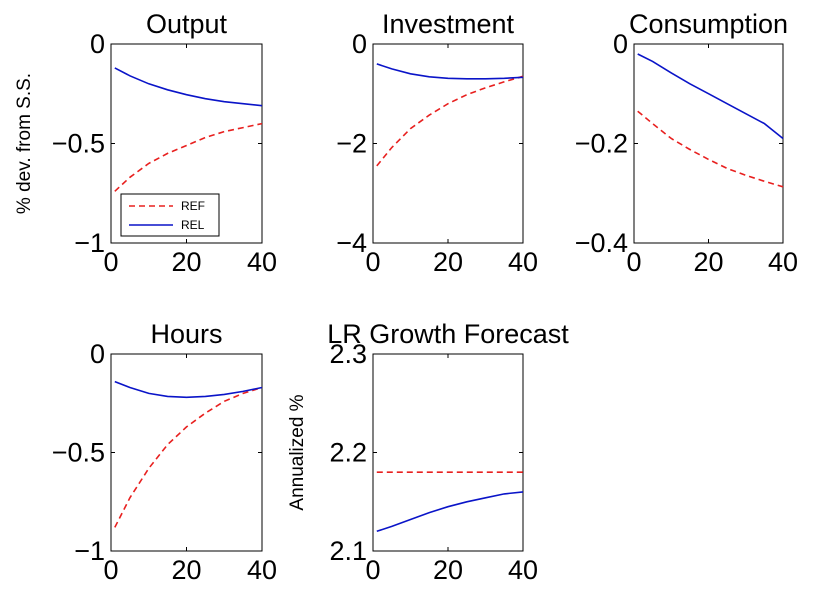 The image size is (818, 594). I want to click on y-axis-label: % dev. from S.S., so click(24, 143).